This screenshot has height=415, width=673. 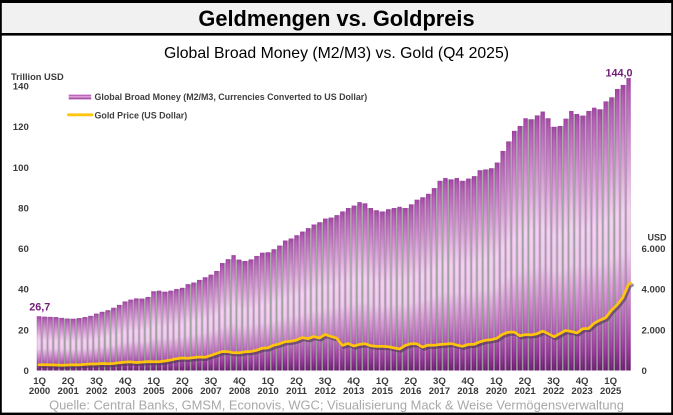 What do you see at coordinates (23, 290) in the screenshot?
I see `svg-text: 40` at bounding box center [23, 290].